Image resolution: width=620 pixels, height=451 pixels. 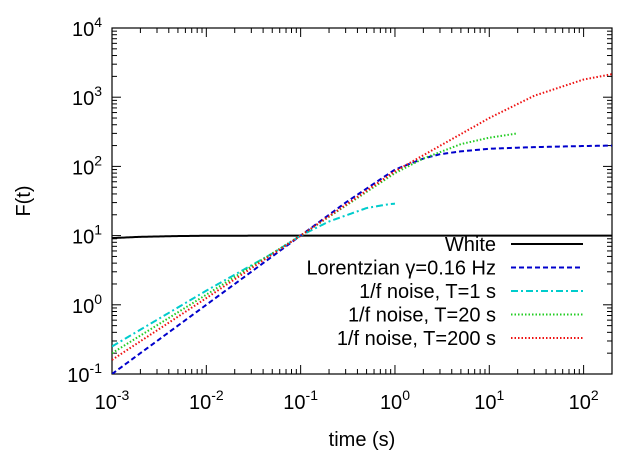 What do you see at coordinates (206, 400) in the screenshot?
I see `x-tick-label: 10⁻²` at bounding box center [206, 400].